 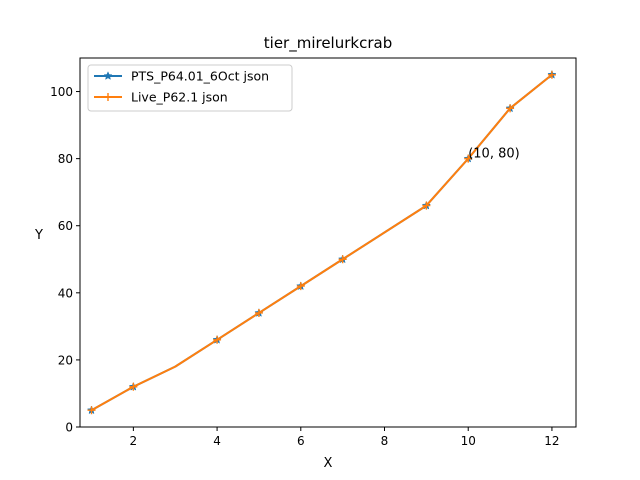 What do you see at coordinates (385, 441) in the screenshot?
I see `x-tick-label: 8` at bounding box center [385, 441].